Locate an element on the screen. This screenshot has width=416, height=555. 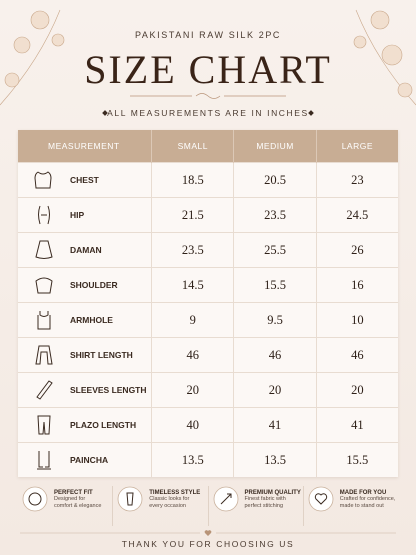
table-row: CHEST 18.5 20.5 23 is located at coordinates (208, 180).